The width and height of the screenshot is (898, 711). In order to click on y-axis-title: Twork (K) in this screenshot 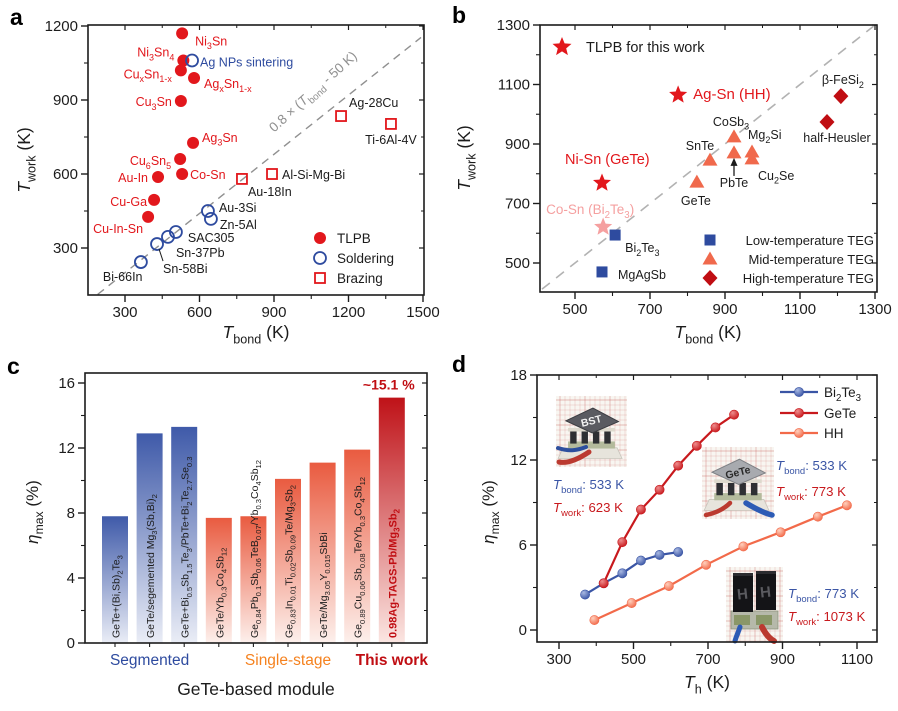, I will do `click(26, 160)`.